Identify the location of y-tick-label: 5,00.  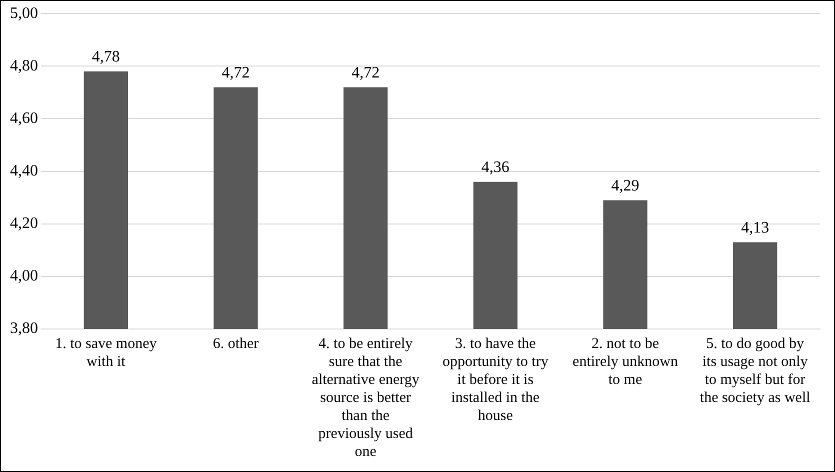
(24, 13).